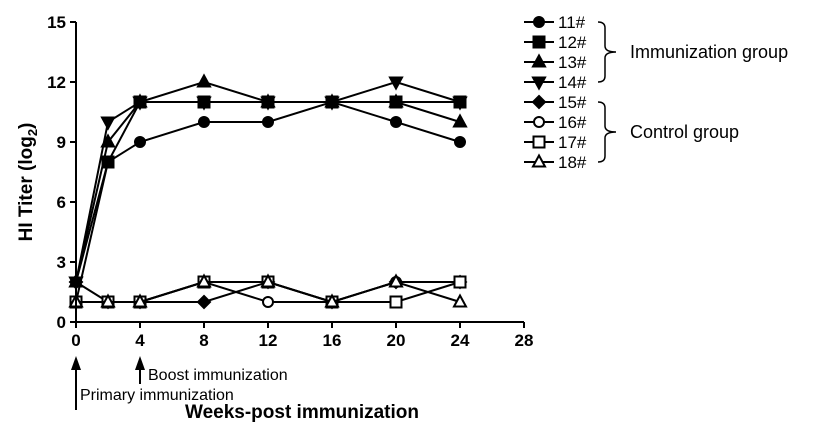 The width and height of the screenshot is (815, 430). Describe the element at coordinates (61, 322) in the screenshot. I see `y-tick-label: 0` at that location.